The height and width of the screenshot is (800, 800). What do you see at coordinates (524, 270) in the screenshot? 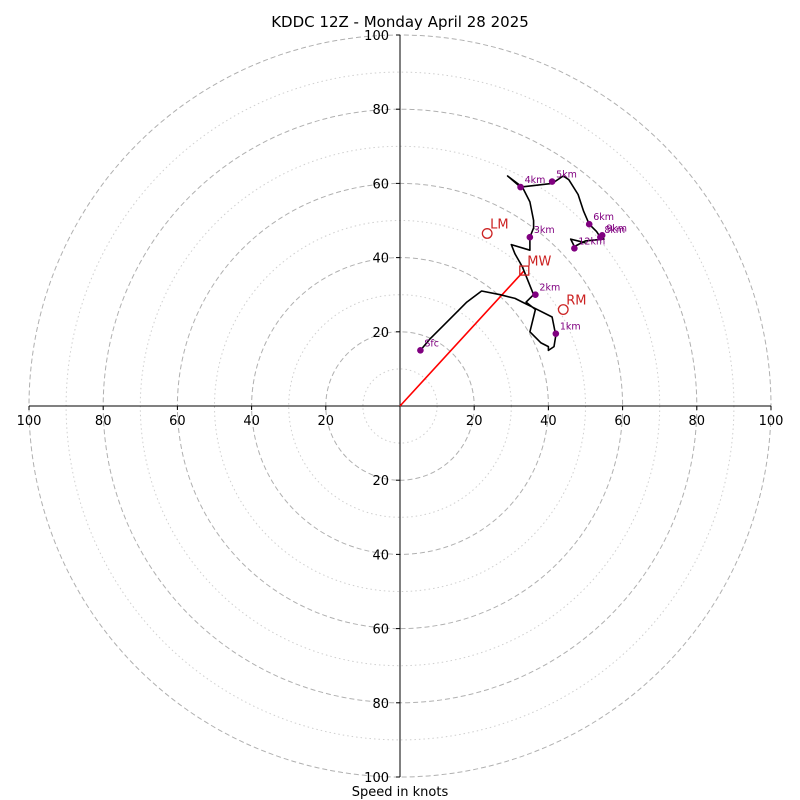
I see `storm-marker-mw` at bounding box center [524, 270].